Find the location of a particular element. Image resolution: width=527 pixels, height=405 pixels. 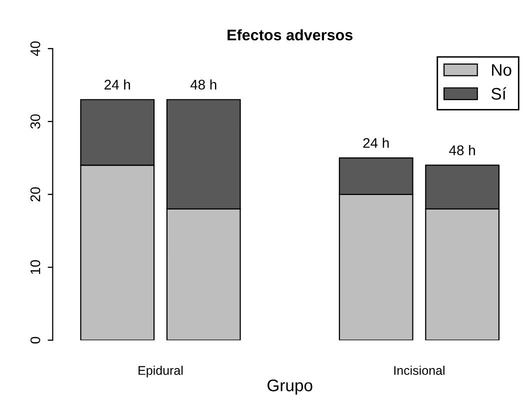

y-tick-label: 40 is located at coordinates (35, 48).